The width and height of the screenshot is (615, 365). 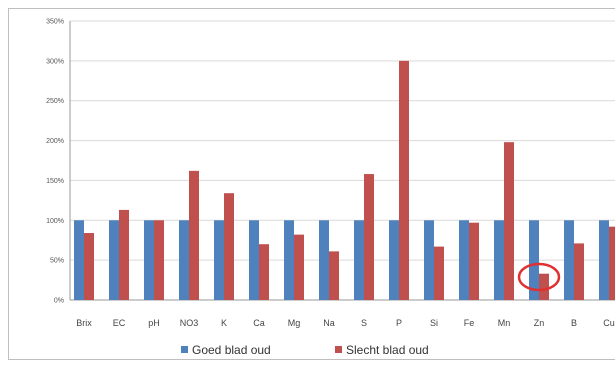 I want to click on x-tick-label: pH, so click(x=154, y=323).